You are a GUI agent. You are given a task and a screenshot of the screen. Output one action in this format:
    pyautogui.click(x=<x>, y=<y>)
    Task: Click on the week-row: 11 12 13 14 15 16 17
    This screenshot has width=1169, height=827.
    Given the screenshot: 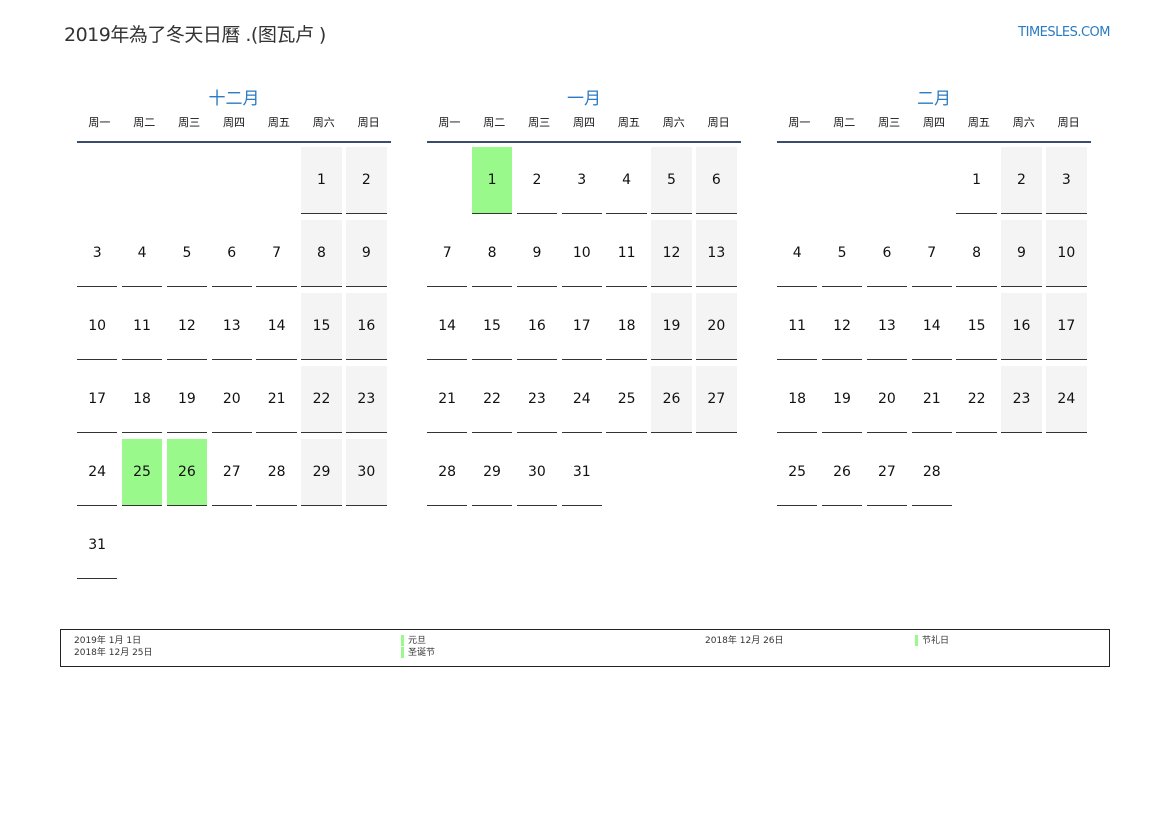 What is the action you would take?
    pyautogui.click(x=934, y=329)
    